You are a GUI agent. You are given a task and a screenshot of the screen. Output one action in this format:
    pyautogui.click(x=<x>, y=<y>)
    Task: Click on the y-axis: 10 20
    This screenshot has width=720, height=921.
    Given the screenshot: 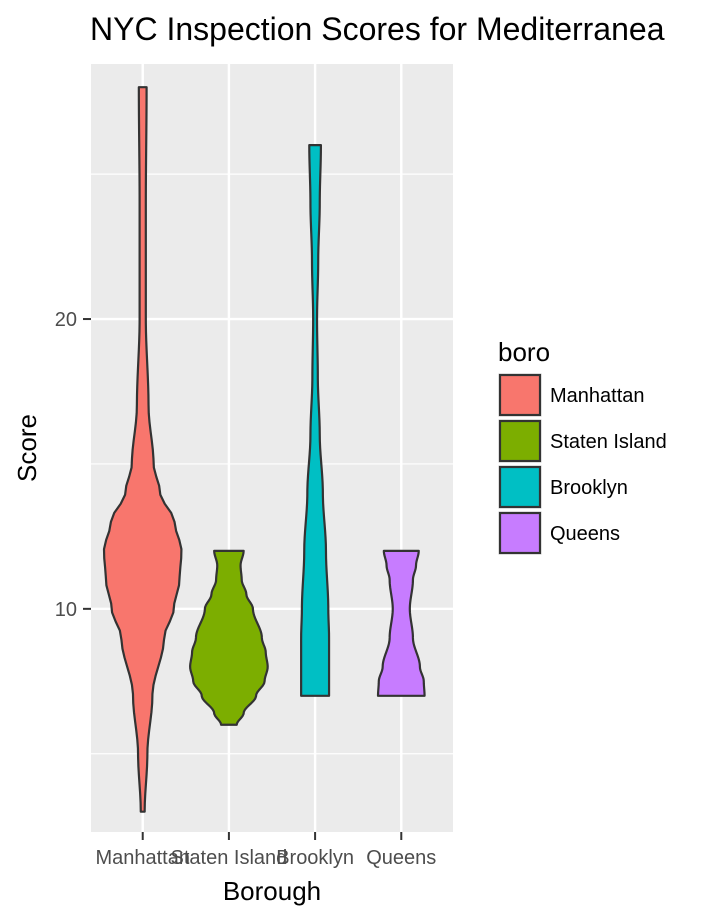 What is the action you would take?
    pyautogui.click(x=73, y=465)
    